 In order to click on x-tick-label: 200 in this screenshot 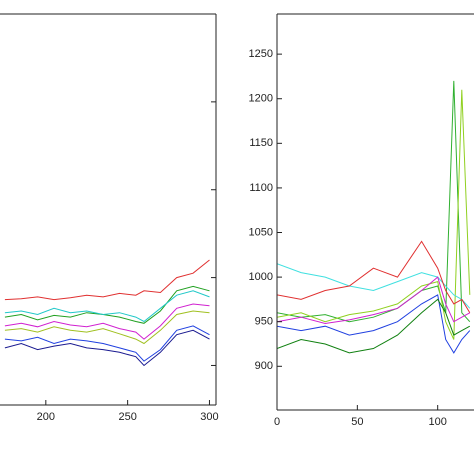, I will do `click(46, 417)`.